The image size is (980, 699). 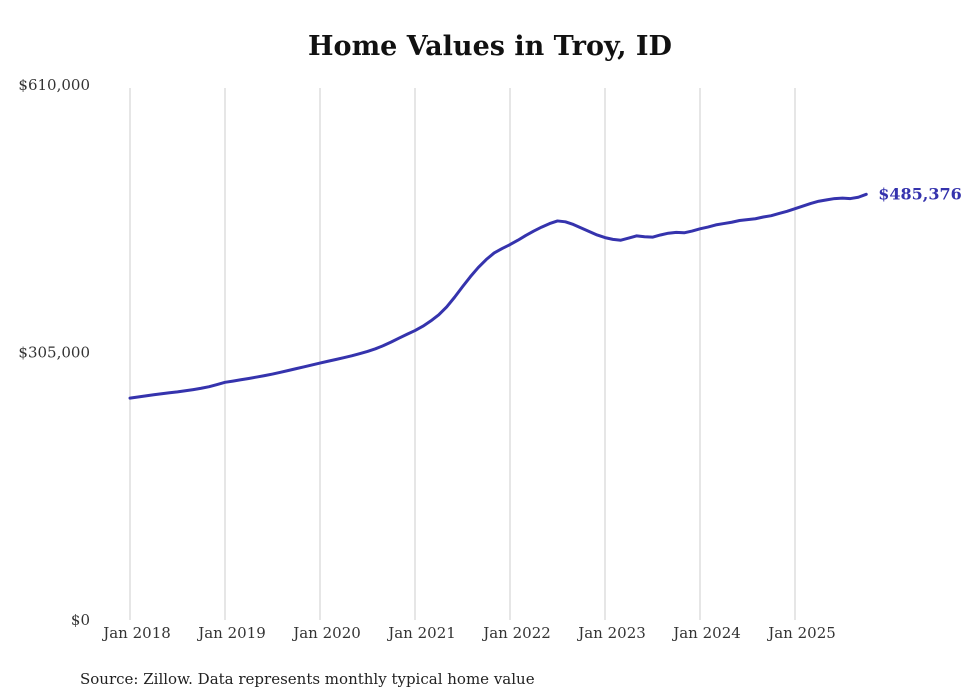 I want to click on y-axis-labels-group: $610,000 $305,000 $0, so click(x=54, y=352).